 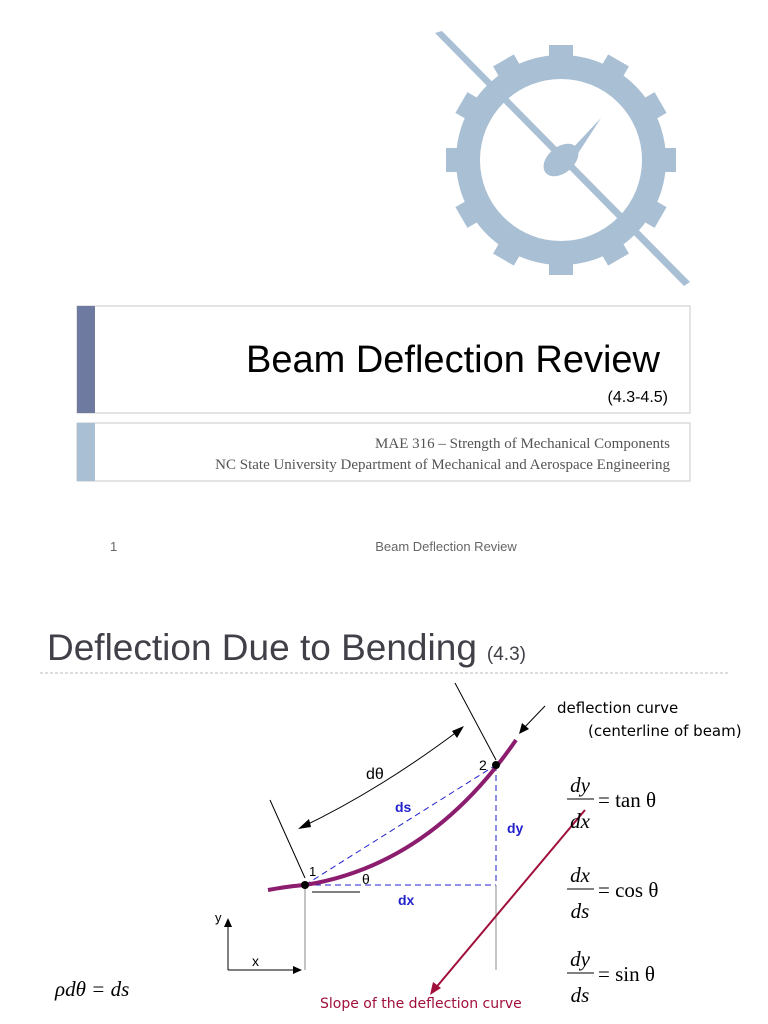 I want to click on slope-label: Slope of the deflection curve, so click(x=421, y=1004).